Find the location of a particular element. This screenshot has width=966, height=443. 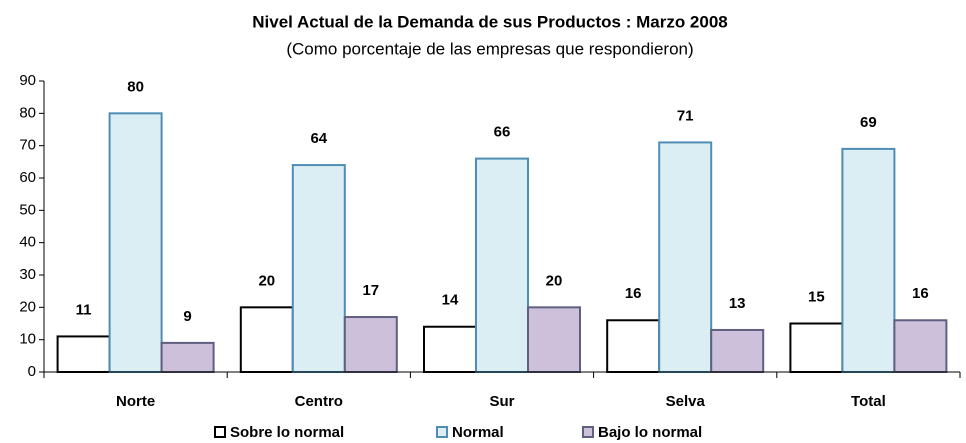

y-tick-label: 70 is located at coordinates (27, 145).